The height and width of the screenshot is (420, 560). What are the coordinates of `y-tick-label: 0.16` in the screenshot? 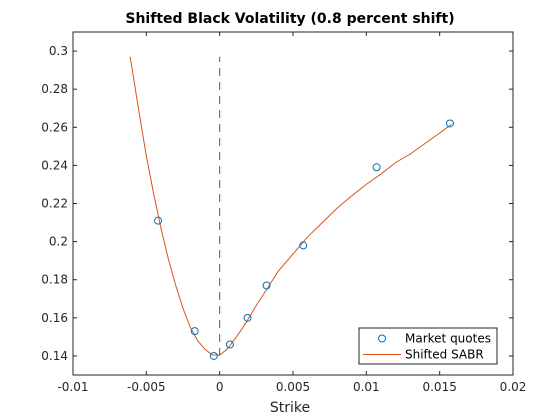 It's located at (54, 318).